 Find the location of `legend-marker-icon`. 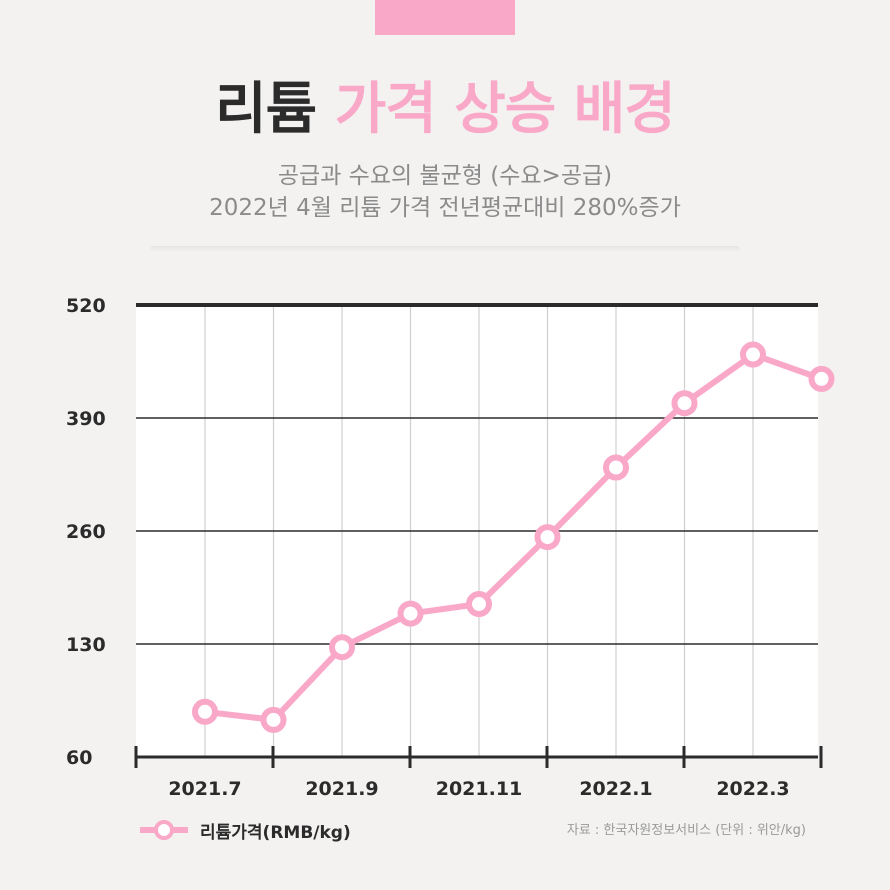

legend-marker-icon is located at coordinates (164, 830).